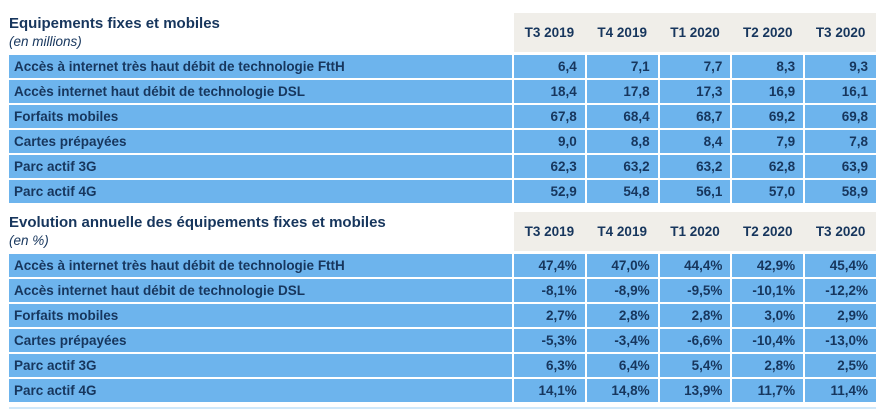 The width and height of the screenshot is (879, 410). Describe the element at coordinates (549, 191) in the screenshot. I see `value-cell: 52,9` at that location.